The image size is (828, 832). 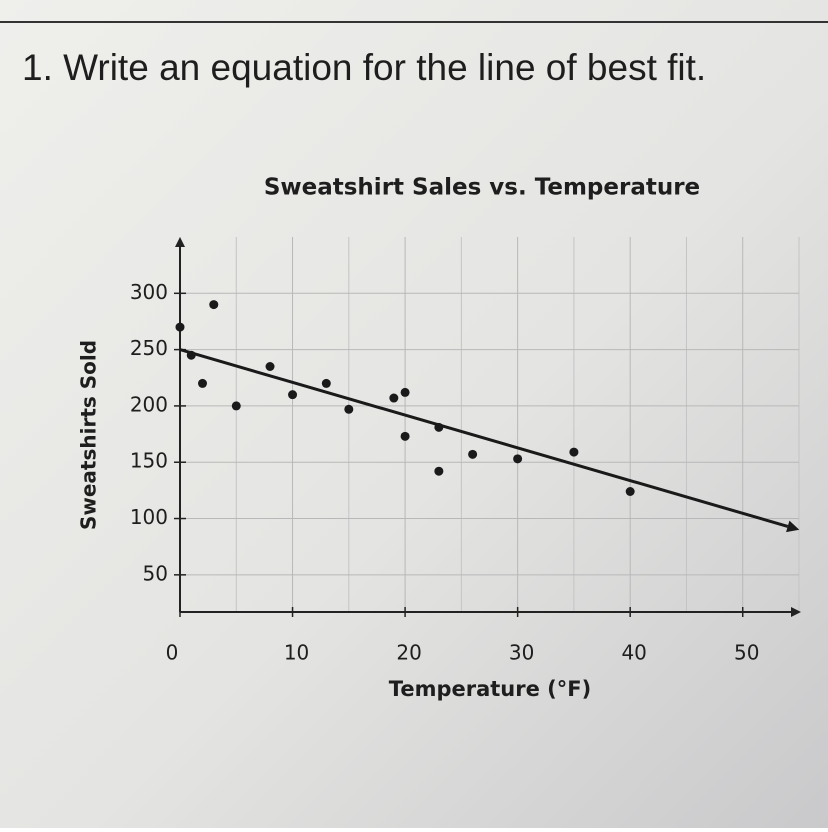 I want to click on y-tick-label: 50, so click(x=155, y=573).